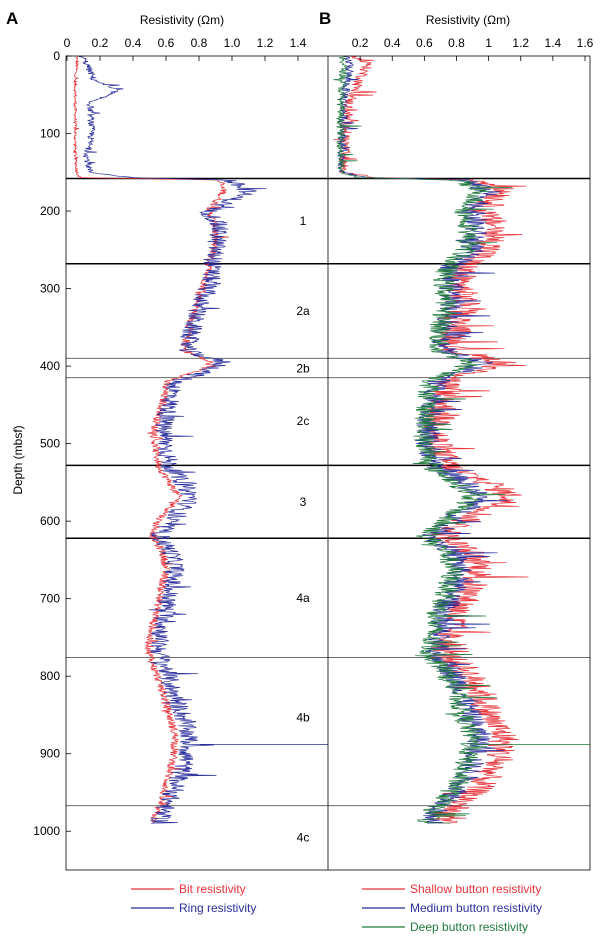  What do you see at coordinates (67, 43) in the screenshot?
I see `panel-a-xtick-label: 0` at bounding box center [67, 43].